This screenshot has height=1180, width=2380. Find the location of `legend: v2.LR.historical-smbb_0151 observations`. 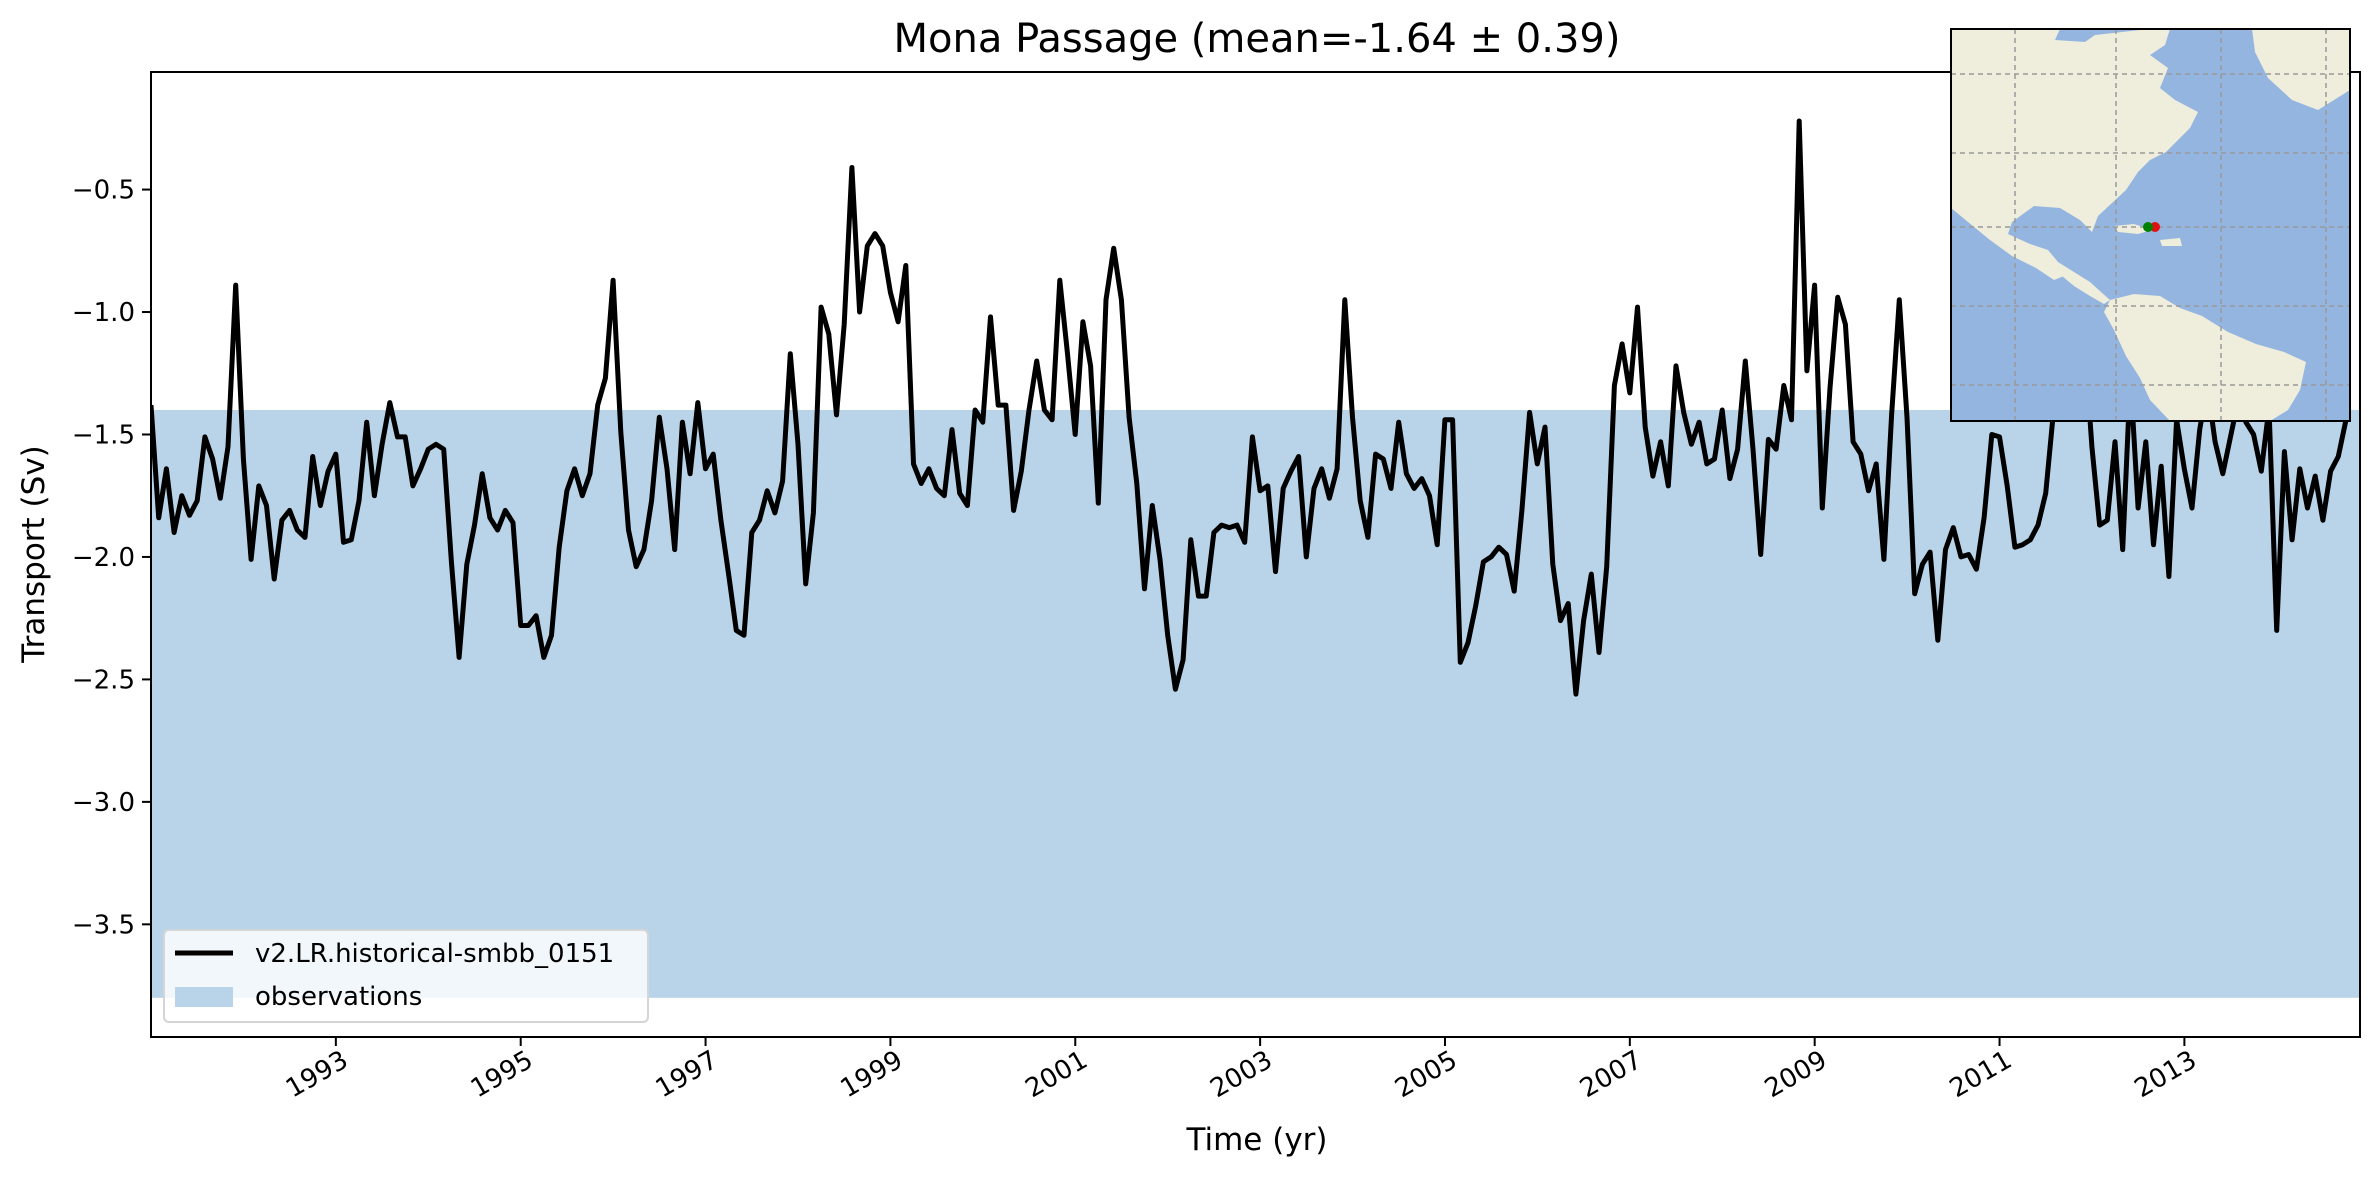

legend: v2.LR.historical-smbb_0151 observations is located at coordinates (406, 976).